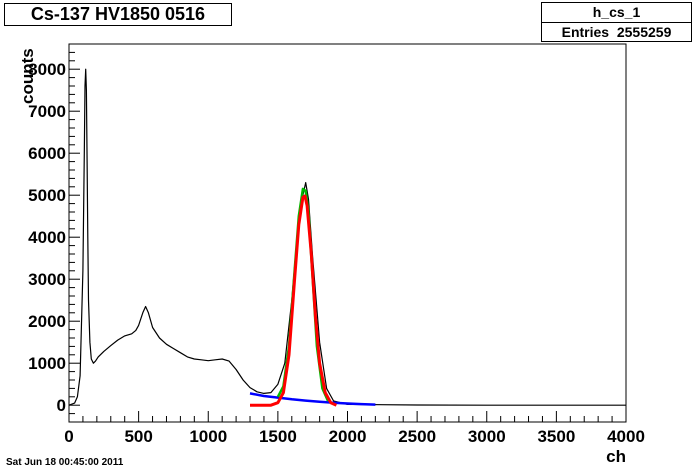 The height and width of the screenshot is (472, 696). Describe the element at coordinates (47, 363) in the screenshot. I see `y-tick-label: 1000` at that location.